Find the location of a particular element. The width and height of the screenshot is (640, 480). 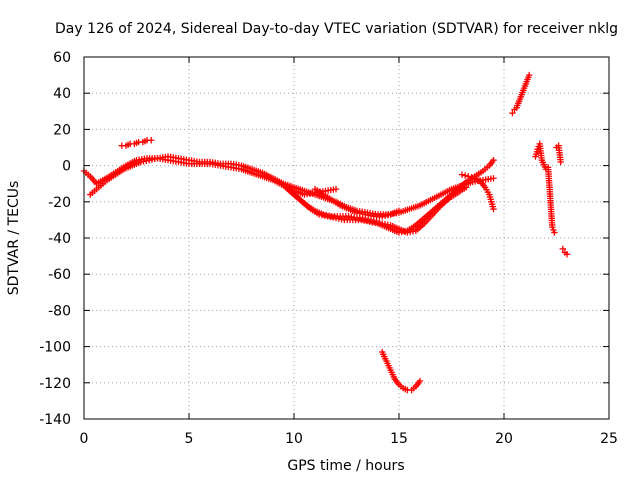

series-descending-track-b is located at coordinates (378, 210).